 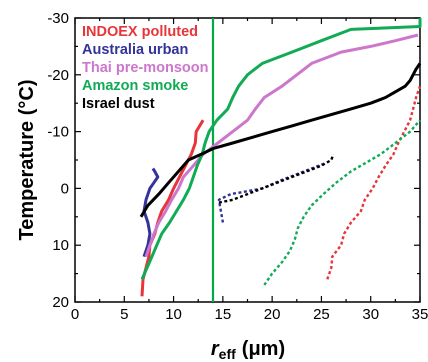 What do you see at coordinates (321, 314) in the screenshot?
I see `x-tick-label: 25` at bounding box center [321, 314].